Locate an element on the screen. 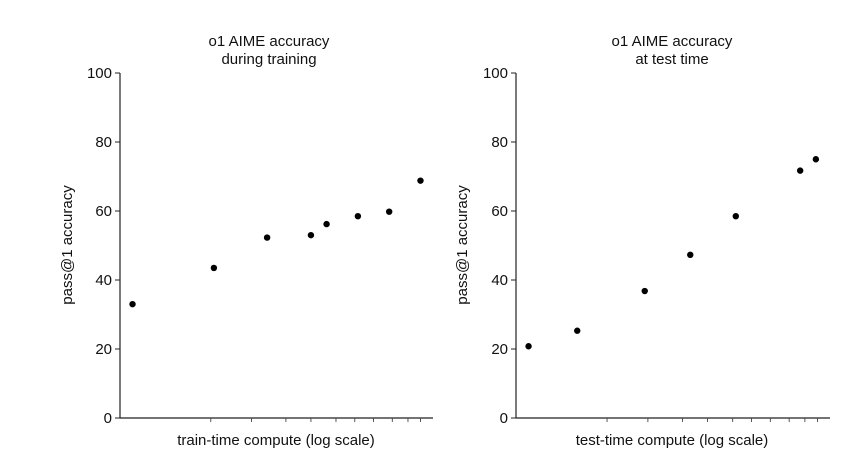 This screenshot has width=864, height=464. x-axis-label: train-time compute (log scale) is located at coordinates (276, 440).